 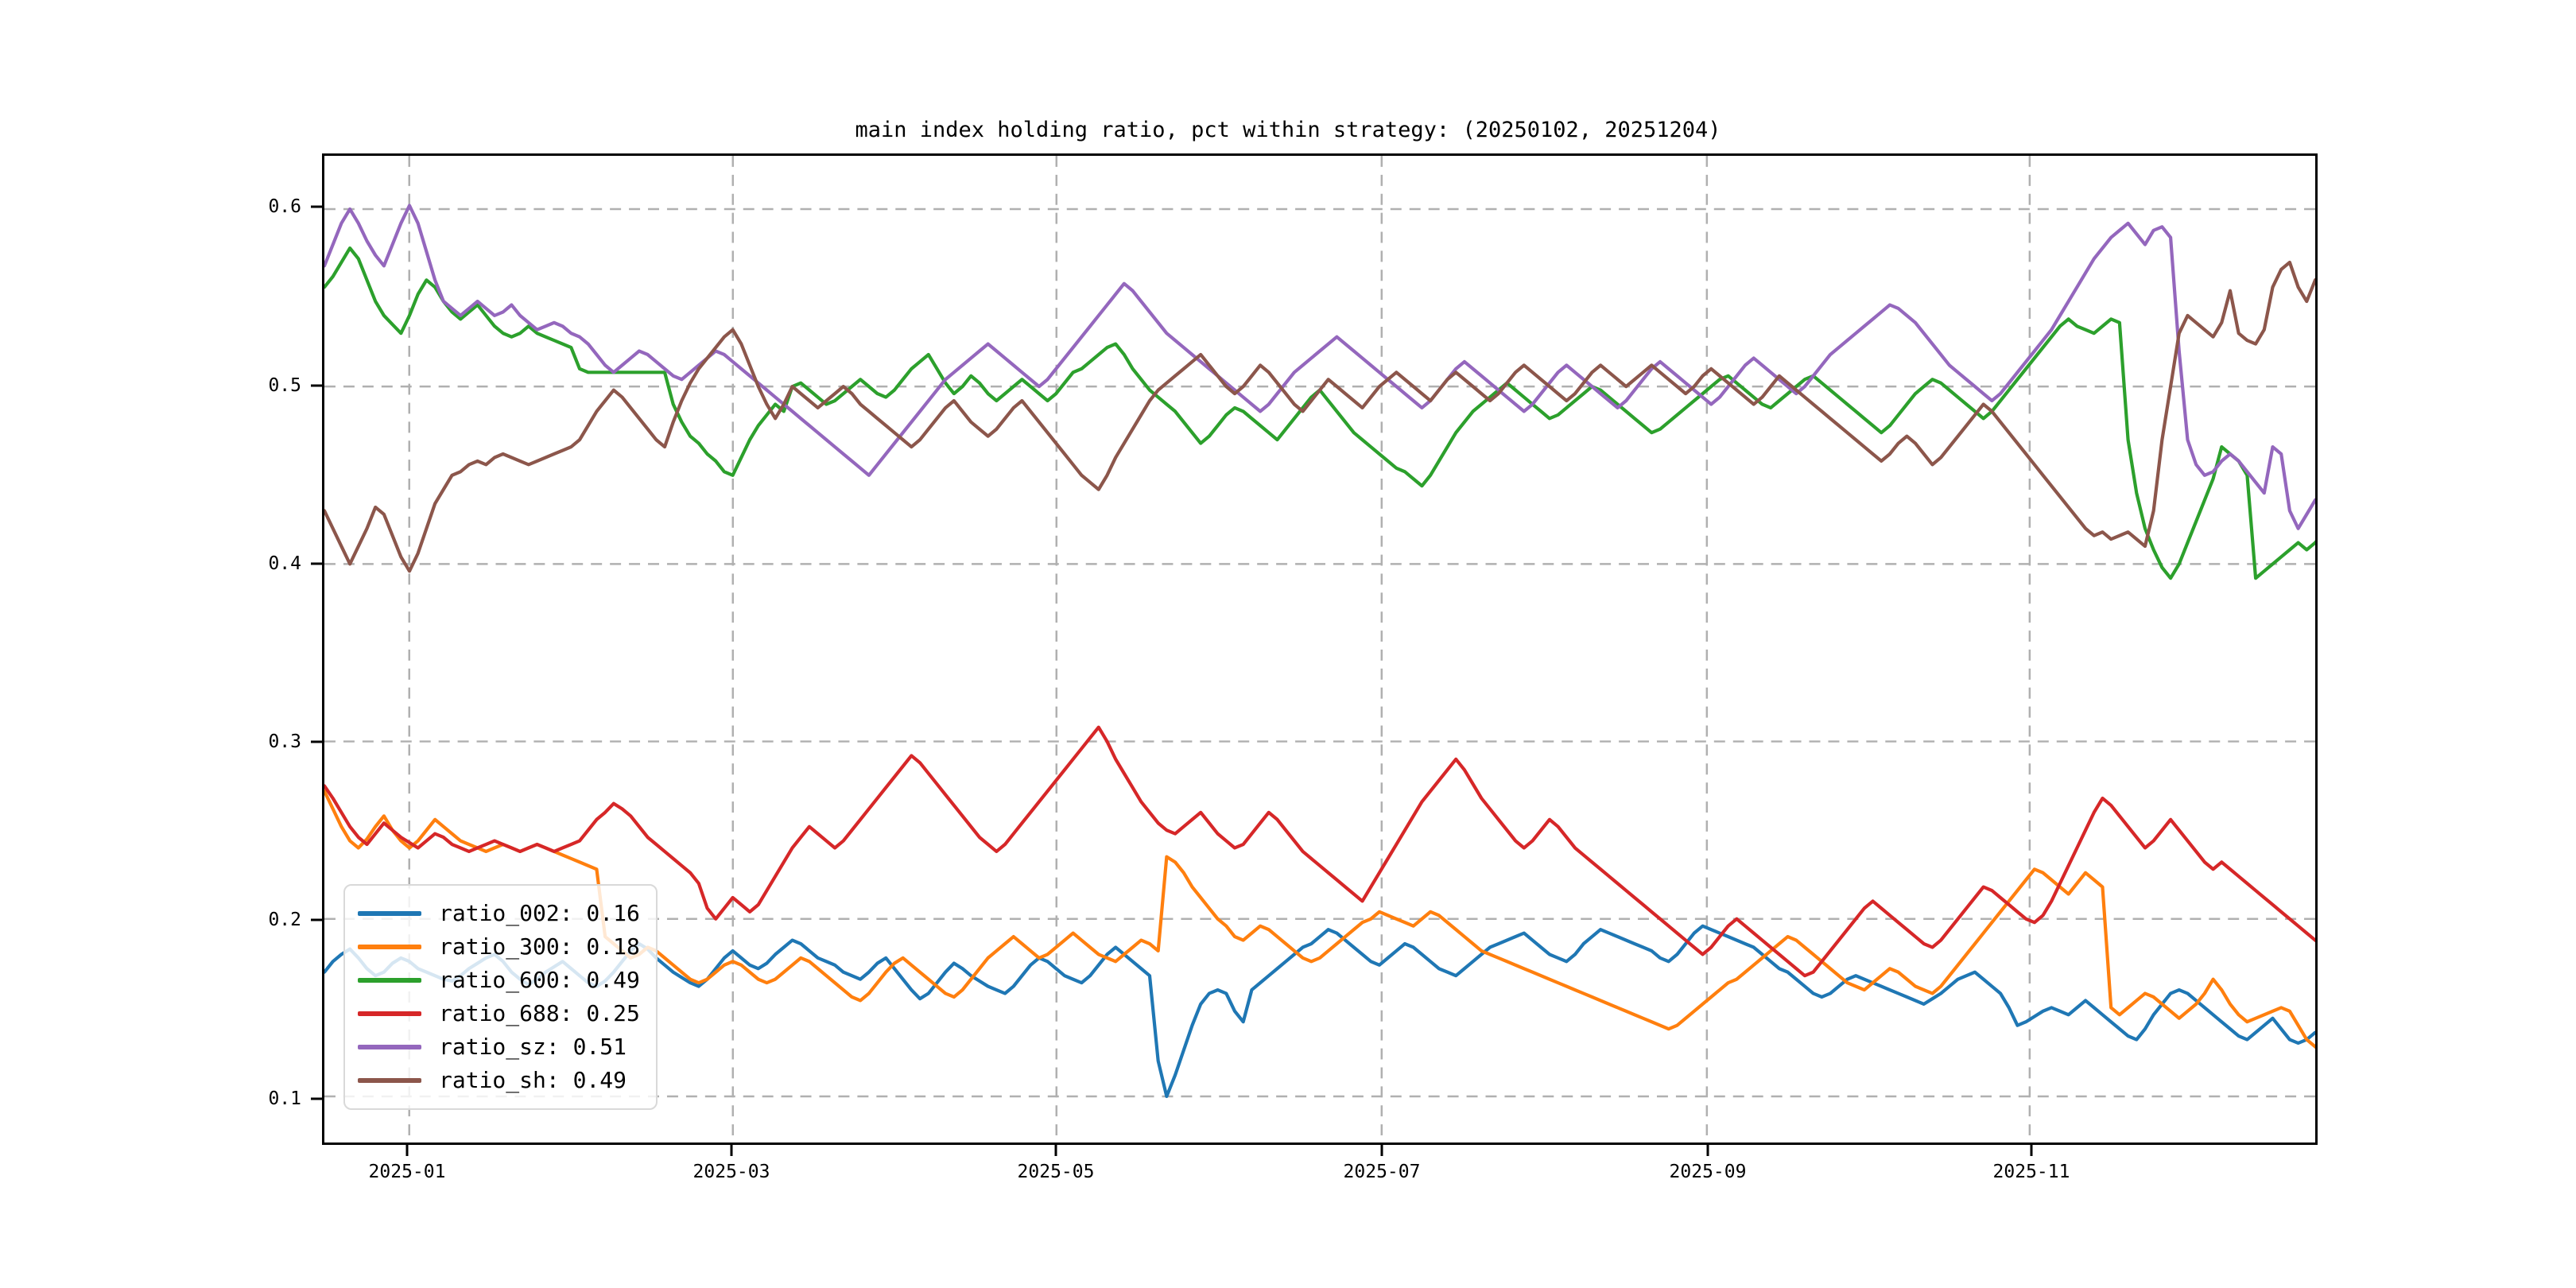 I want to click on y-tick-label: 0.3, so click(x=284, y=742).